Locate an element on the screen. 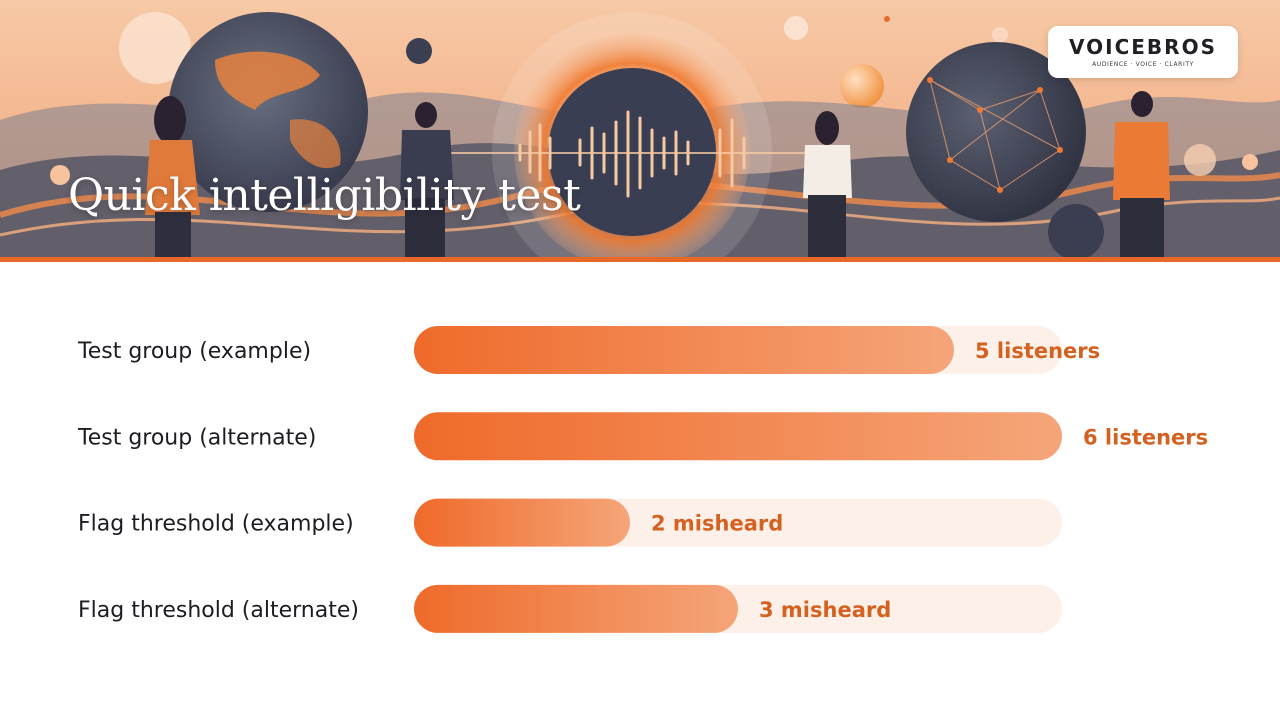 The height and width of the screenshot is (720, 1280). category-label: Flag threshold (example) is located at coordinates (216, 524).